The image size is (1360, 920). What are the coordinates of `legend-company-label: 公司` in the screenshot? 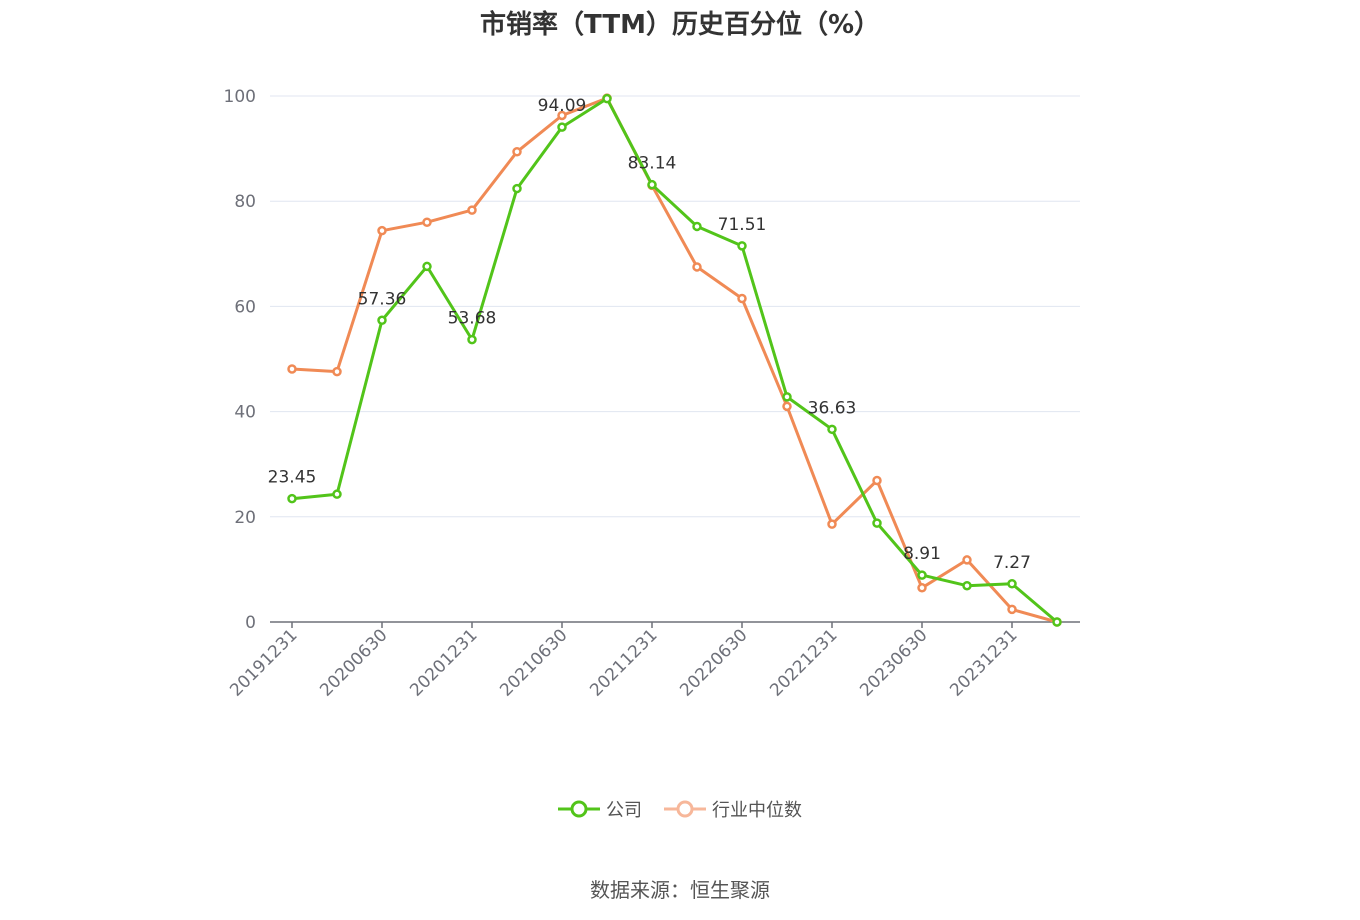 It's located at (624, 810).